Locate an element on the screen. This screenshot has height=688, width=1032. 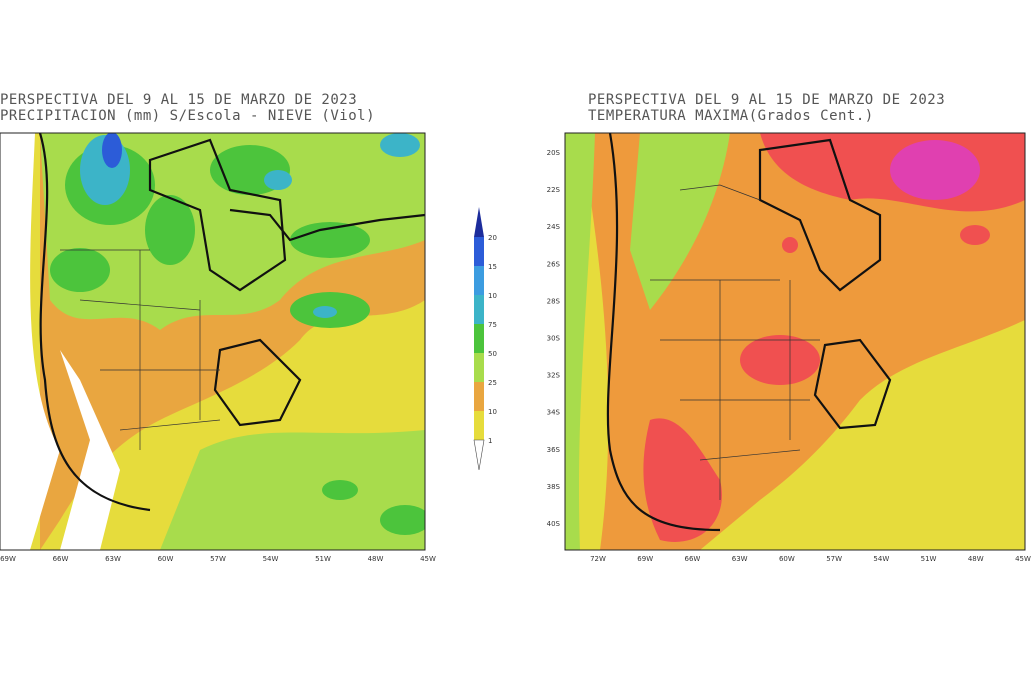
colorbar-label: 1 is located at coordinates (490, 441).